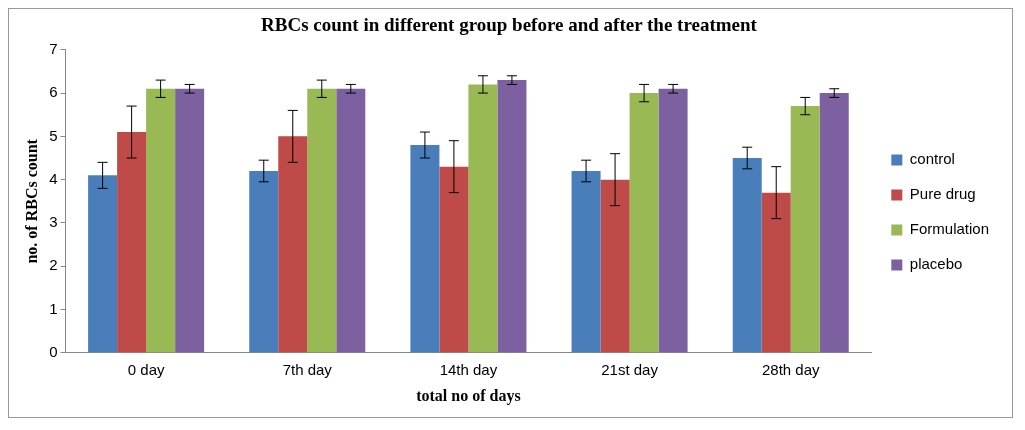  Describe the element at coordinates (53, 265) in the screenshot. I see `y-tick-label: 2` at that location.